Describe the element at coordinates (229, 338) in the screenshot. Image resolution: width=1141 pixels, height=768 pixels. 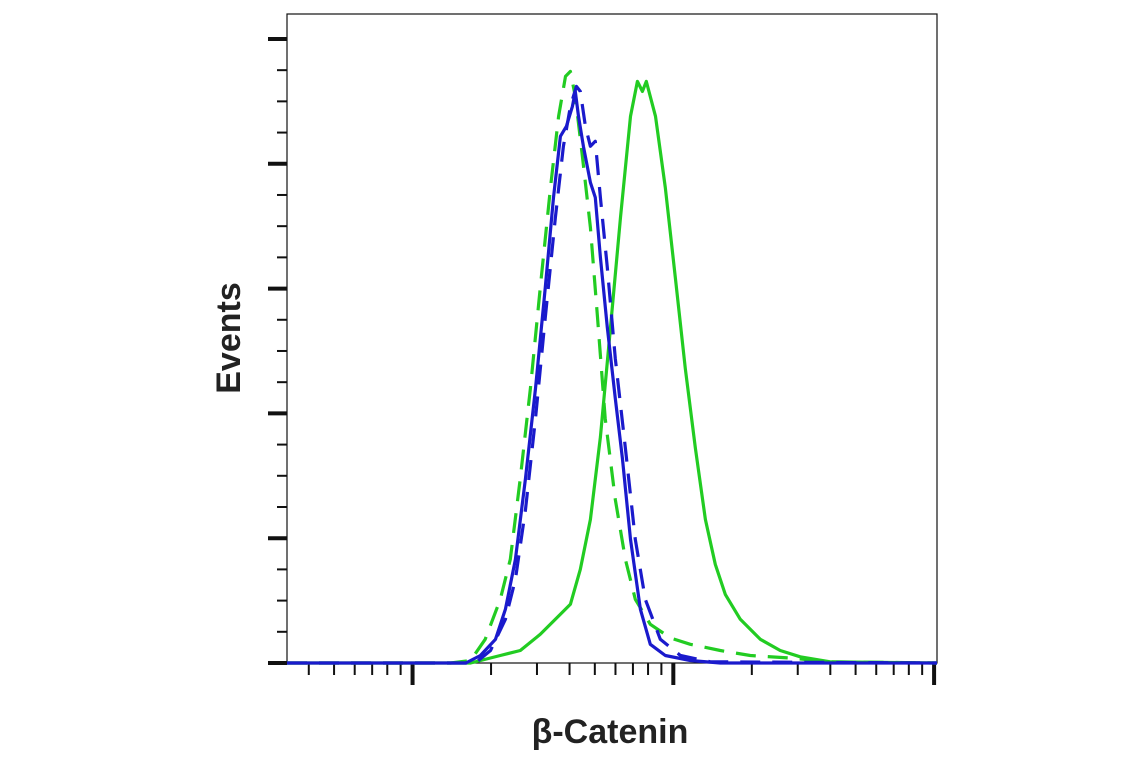
I see `y-axis-label: Events` at that location.